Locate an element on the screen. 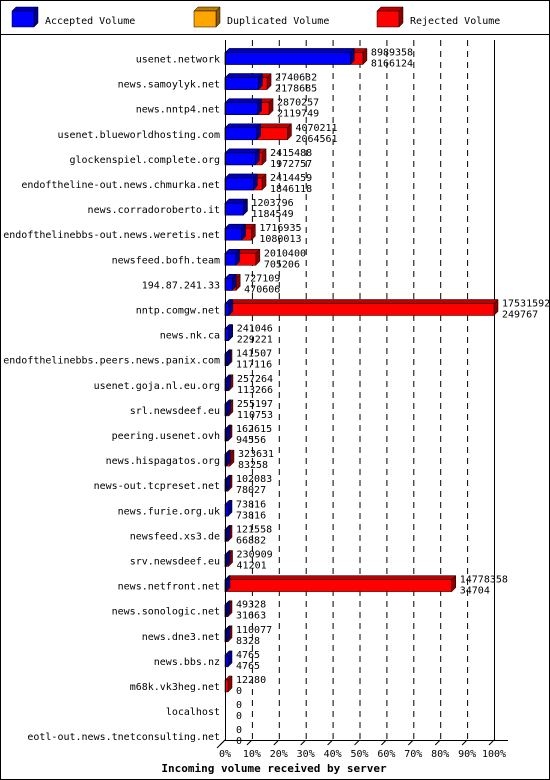 The height and width of the screenshot is (780, 550). total-volume-label: 12280 is located at coordinates (251, 680).